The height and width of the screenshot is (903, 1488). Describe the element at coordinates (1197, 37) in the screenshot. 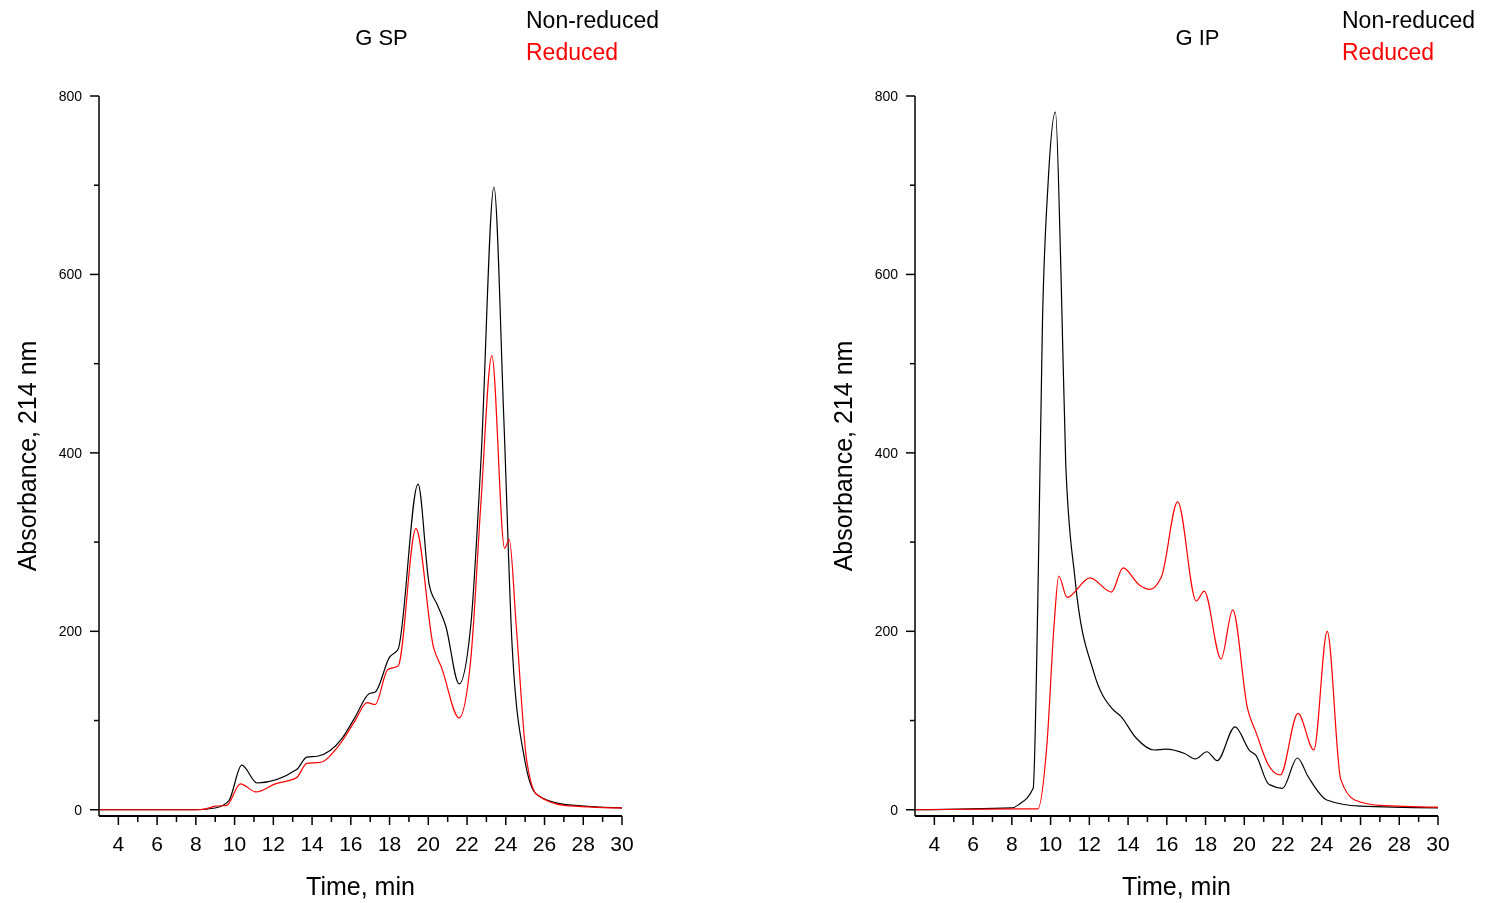

I see `chart-title: G IP` at that location.